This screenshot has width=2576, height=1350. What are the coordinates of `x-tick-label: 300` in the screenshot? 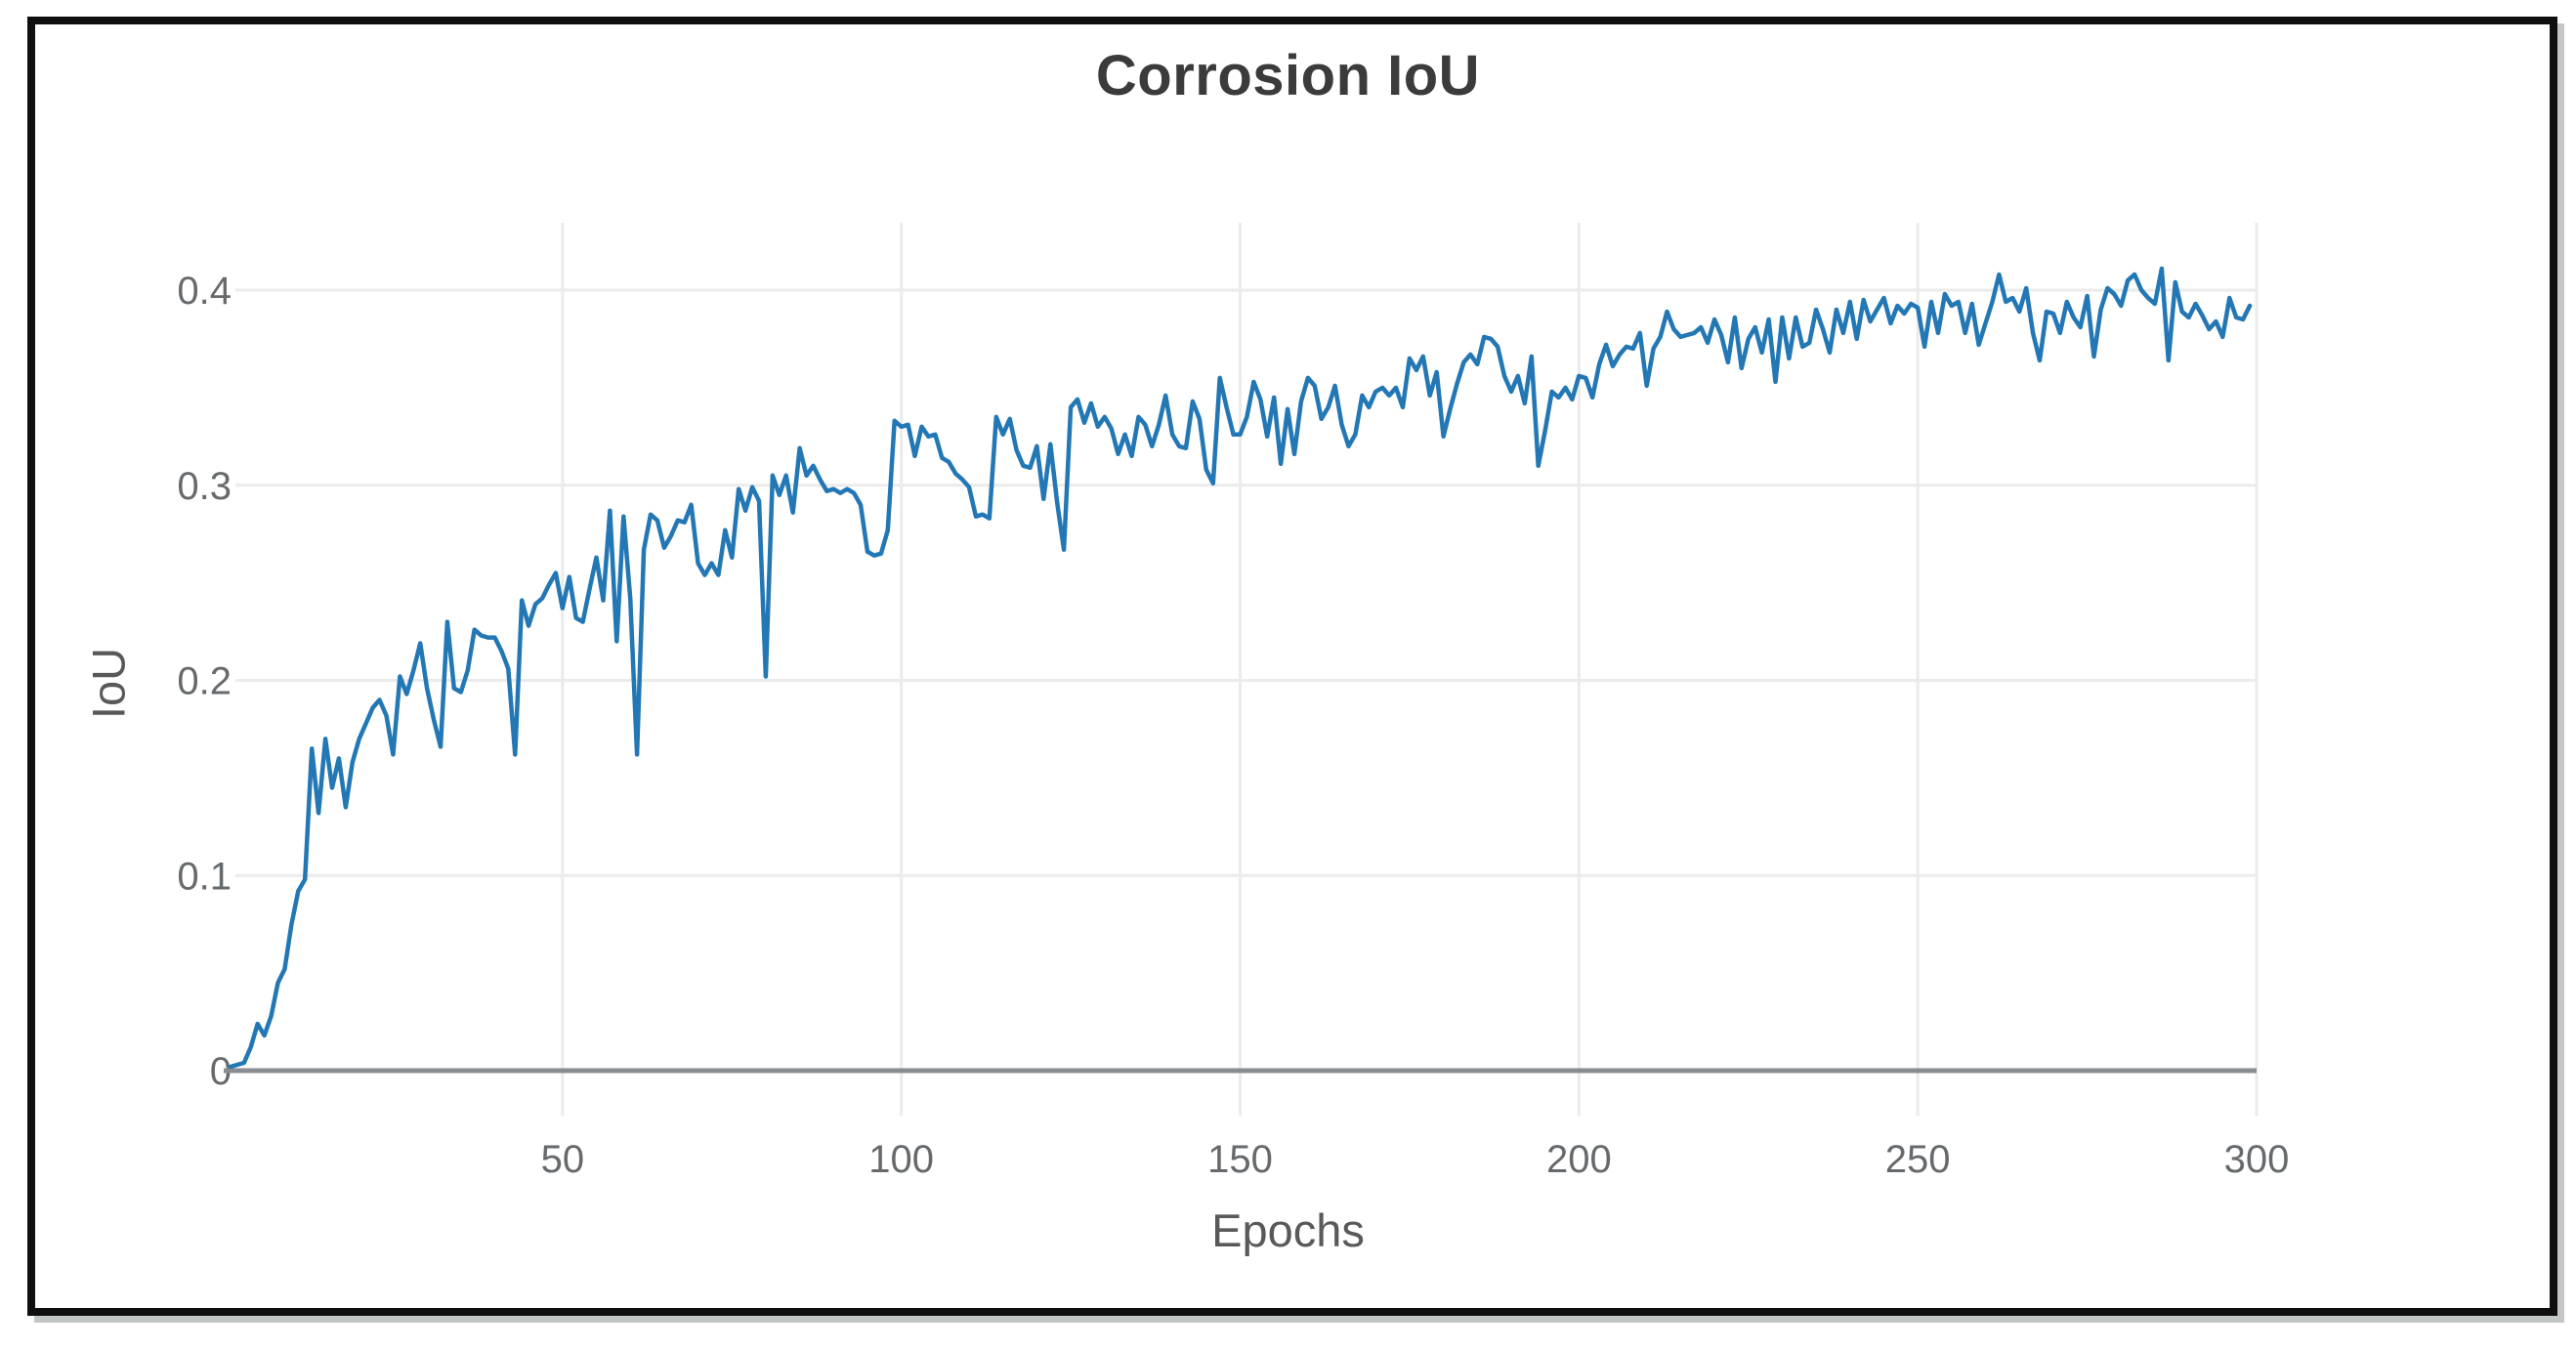 It's located at (2257, 1159).